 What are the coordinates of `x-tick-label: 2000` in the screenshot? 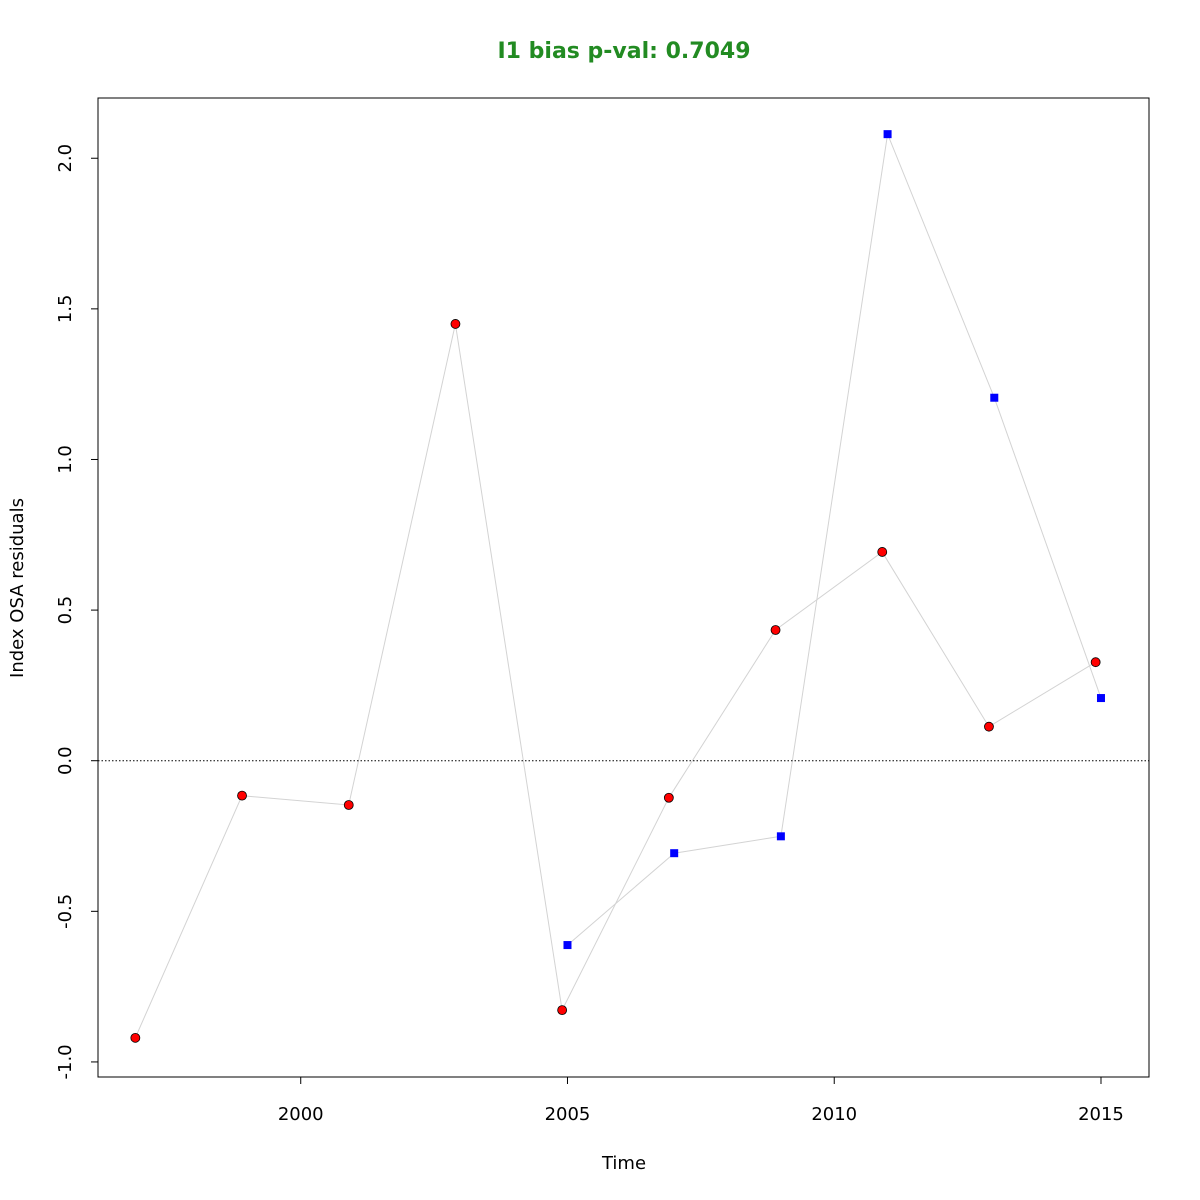 It's located at (301, 1114).